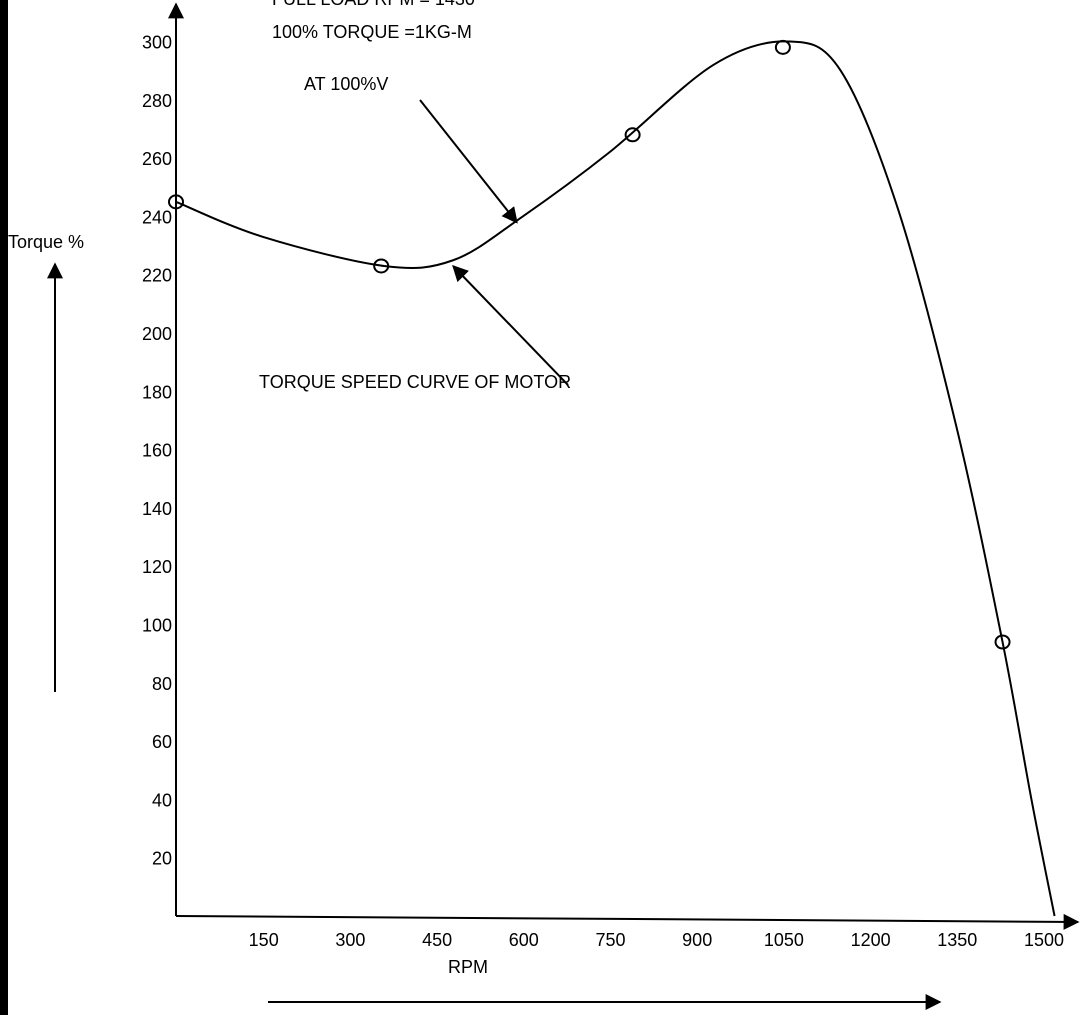  Describe the element at coordinates (524, 940) in the screenshot. I see `x-tick-label: 600` at that location.